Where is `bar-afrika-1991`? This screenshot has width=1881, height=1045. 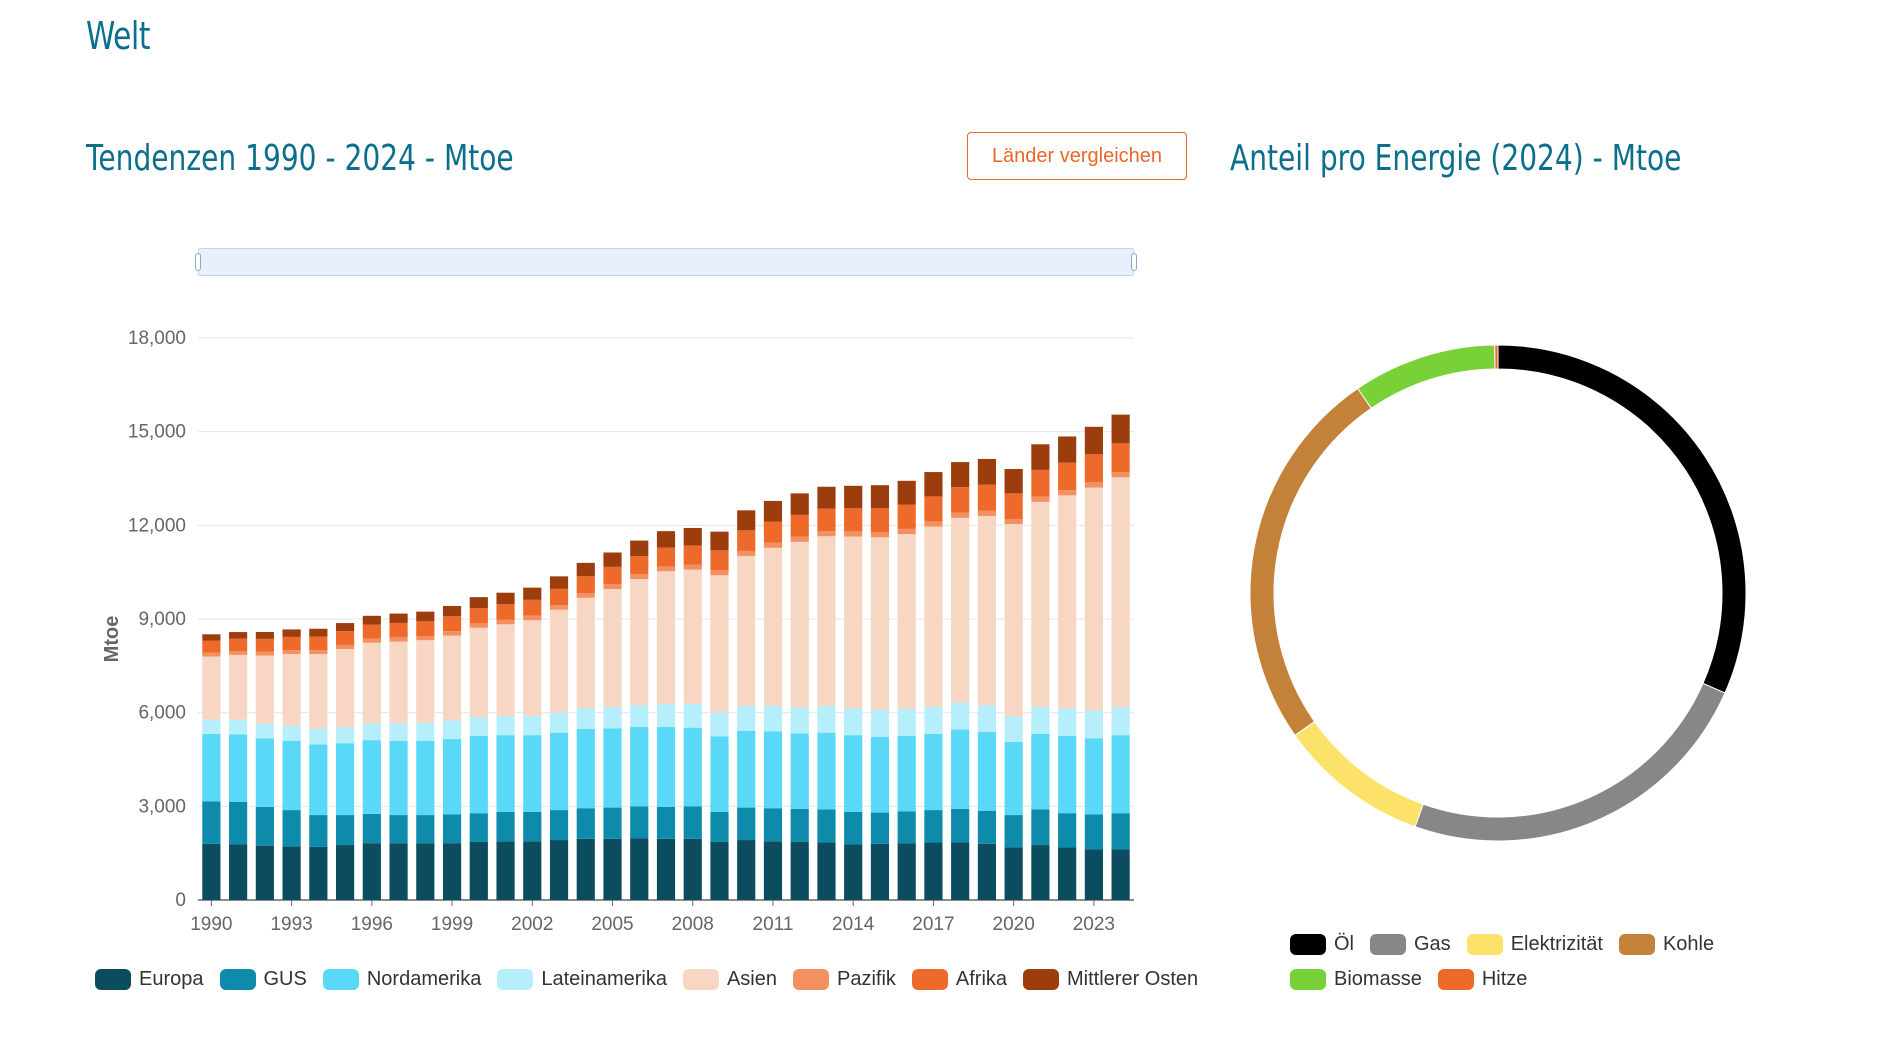
bar-afrika-1991 is located at coordinates (238, 645).